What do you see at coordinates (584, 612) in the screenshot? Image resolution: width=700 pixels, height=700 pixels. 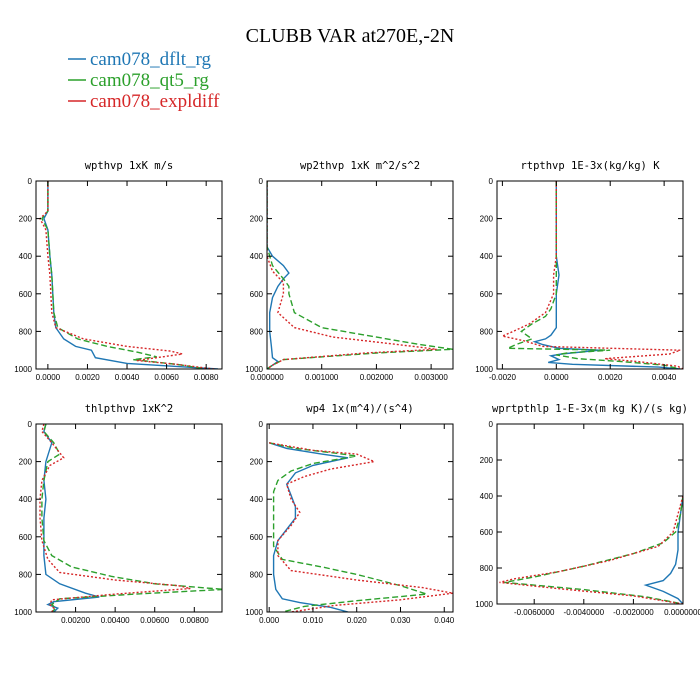 I see `x-tick-label: -0.0040000` at bounding box center [584, 612].